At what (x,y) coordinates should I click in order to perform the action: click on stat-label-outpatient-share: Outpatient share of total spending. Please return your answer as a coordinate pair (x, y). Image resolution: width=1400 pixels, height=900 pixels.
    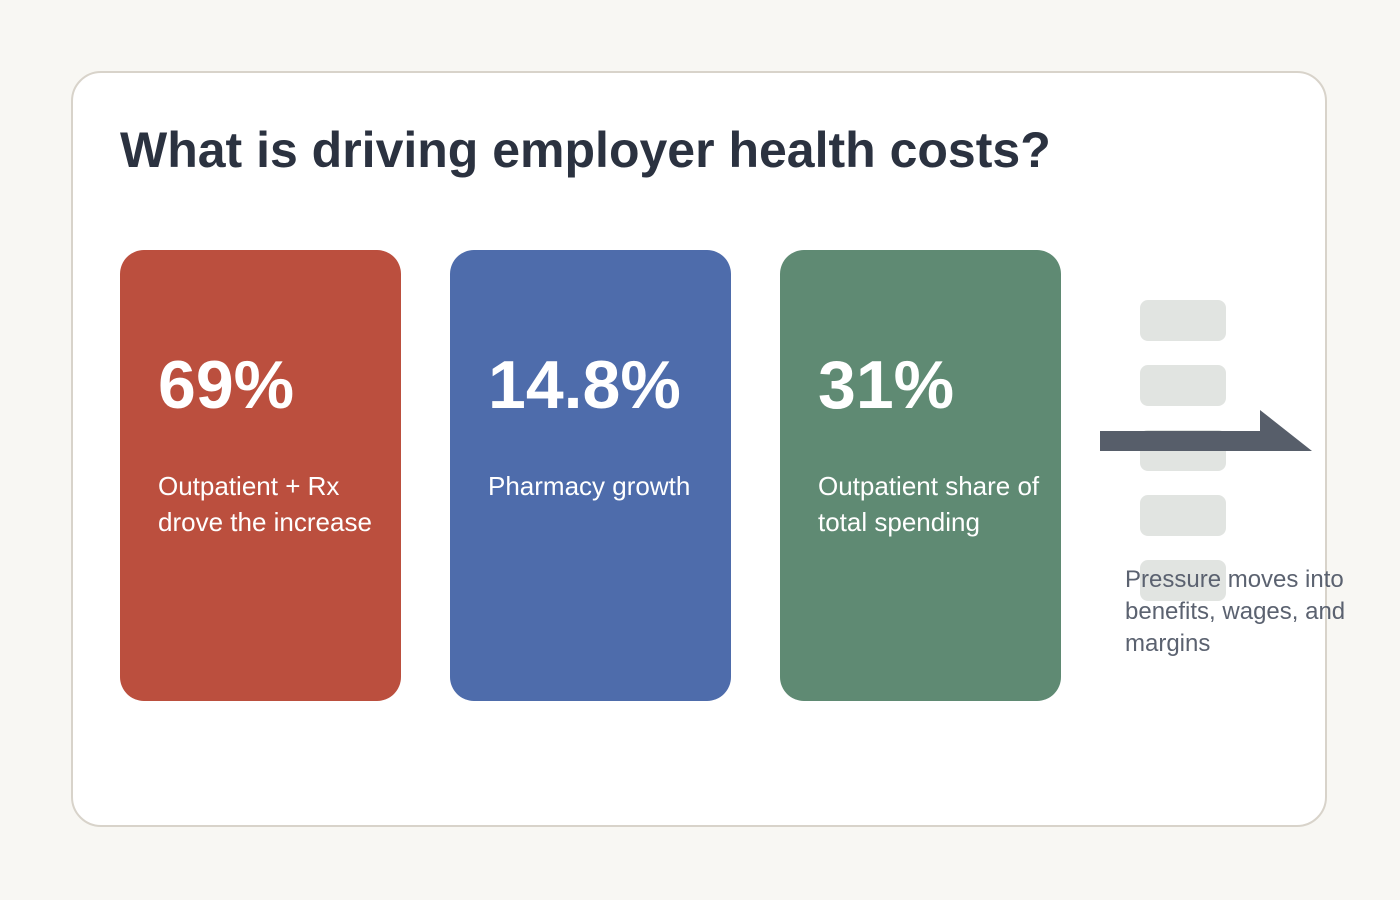
    Looking at the image, I should click on (929, 504).